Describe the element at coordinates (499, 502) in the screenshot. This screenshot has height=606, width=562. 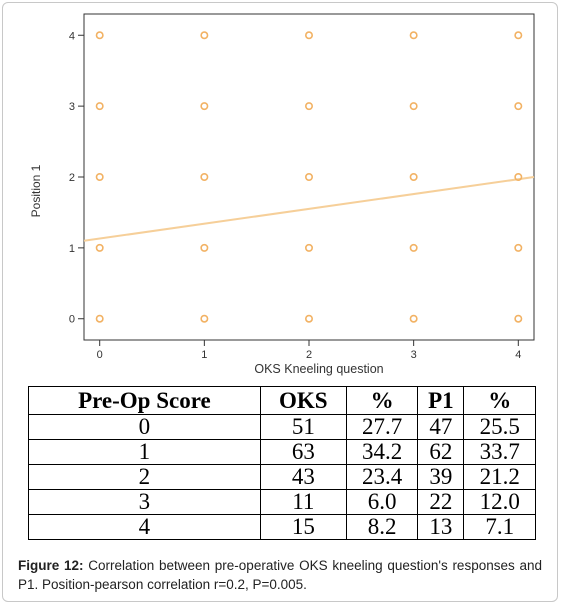
I see `table-cell: 12.0` at that location.